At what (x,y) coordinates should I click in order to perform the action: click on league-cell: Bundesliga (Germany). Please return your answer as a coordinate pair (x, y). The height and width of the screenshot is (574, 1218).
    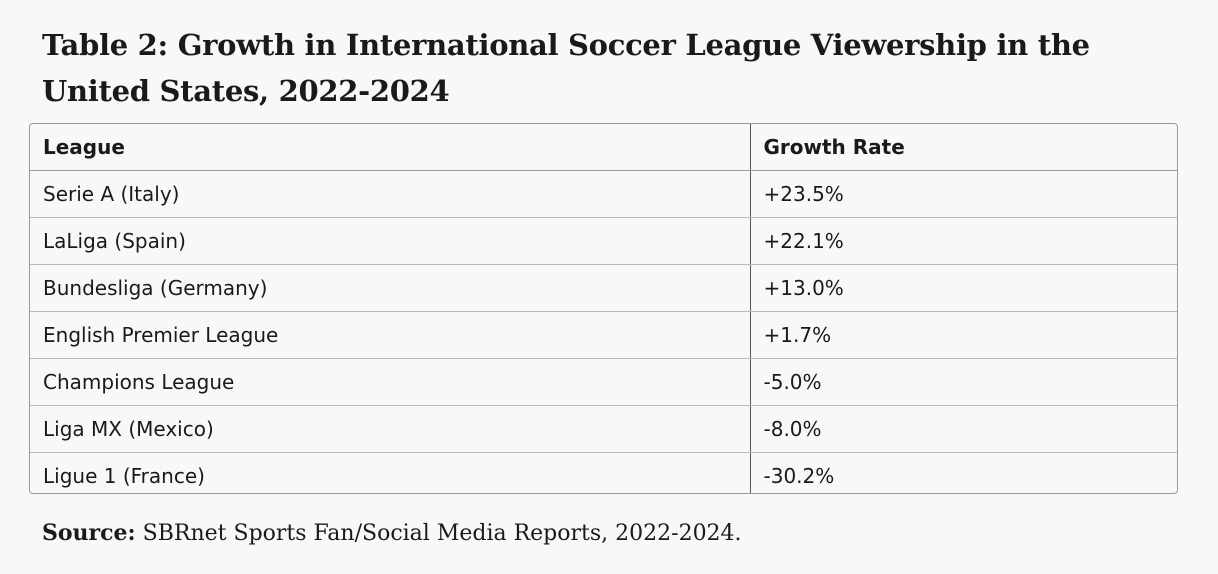
    Looking at the image, I should click on (390, 288).